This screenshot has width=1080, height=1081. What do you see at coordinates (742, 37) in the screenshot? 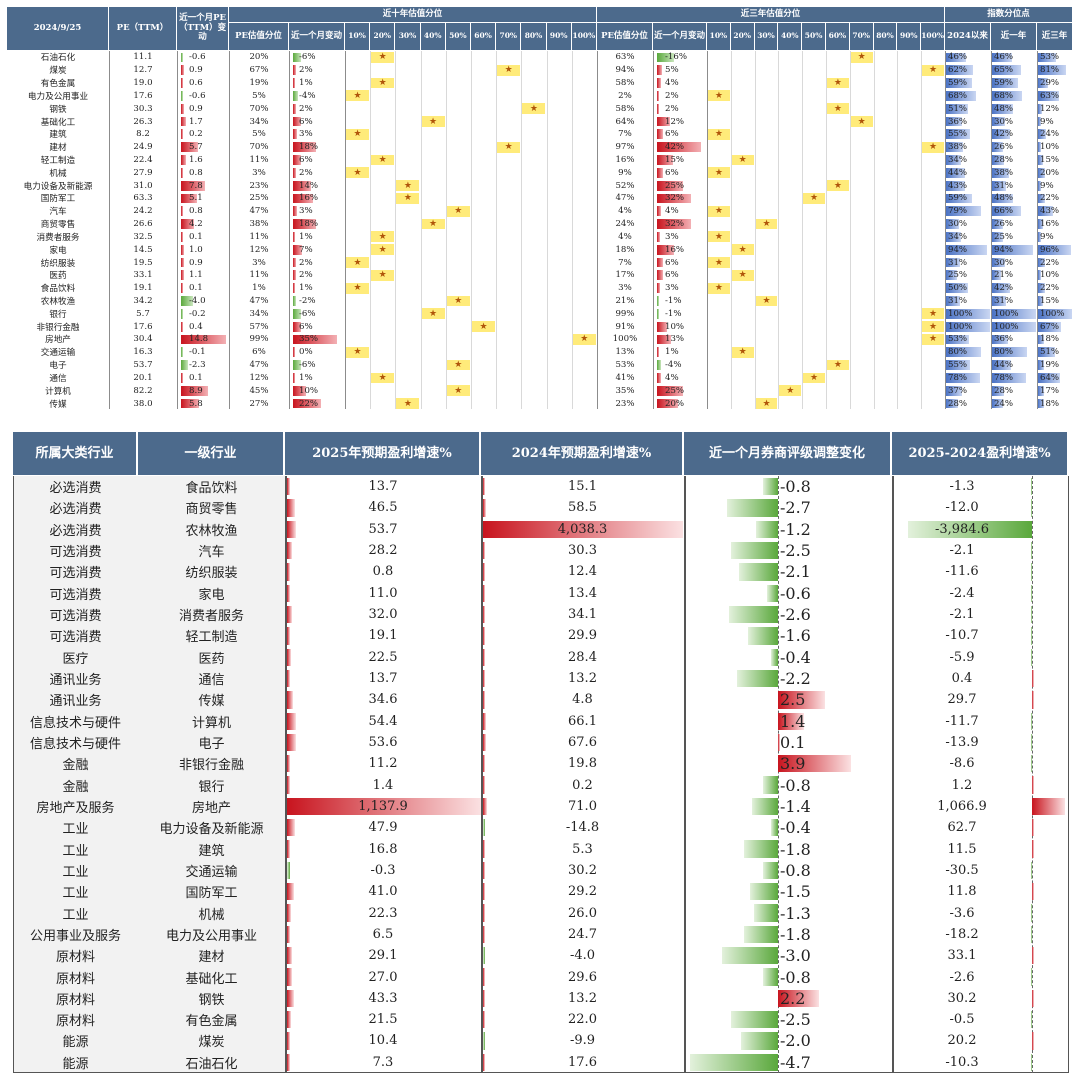
I see `scale-header-scale3-1: 20%` at bounding box center [742, 37].